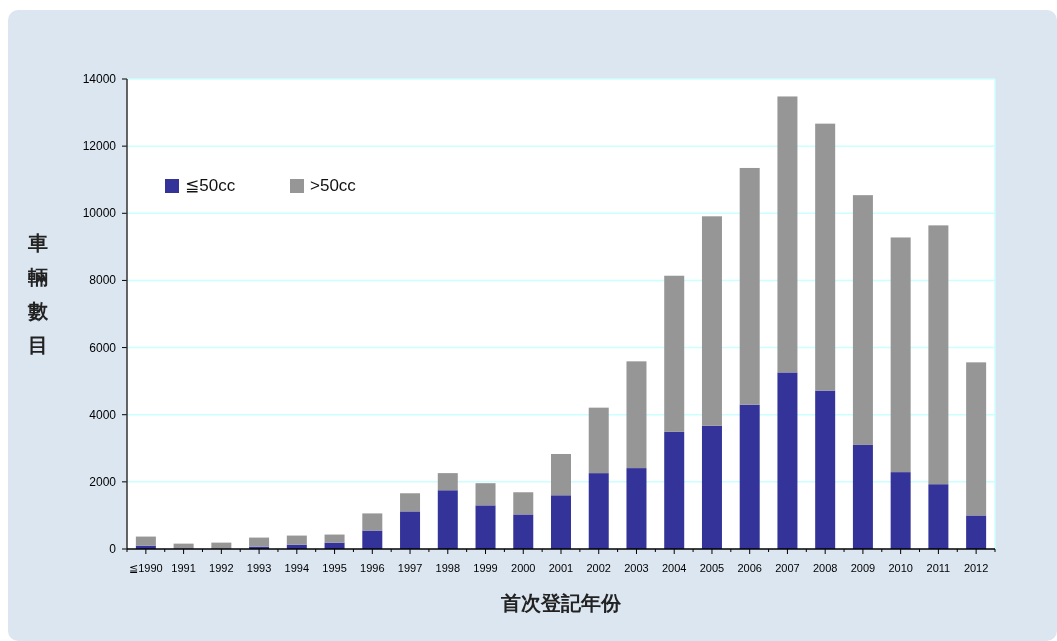  What do you see at coordinates (749, 568) in the screenshot?
I see `x-tick-label: 2006` at bounding box center [749, 568].